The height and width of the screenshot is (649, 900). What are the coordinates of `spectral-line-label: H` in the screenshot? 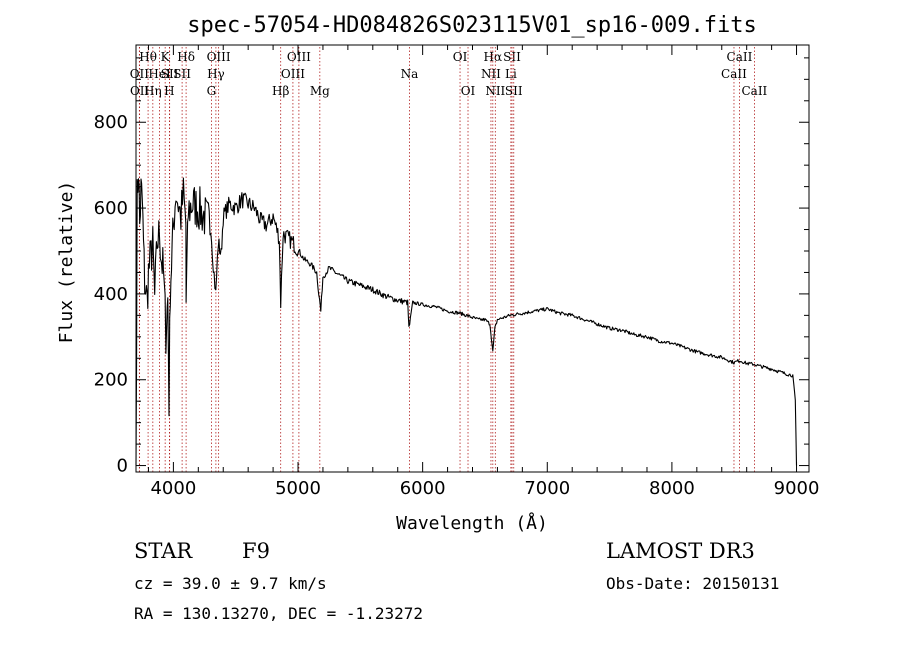 It's located at (169, 91).